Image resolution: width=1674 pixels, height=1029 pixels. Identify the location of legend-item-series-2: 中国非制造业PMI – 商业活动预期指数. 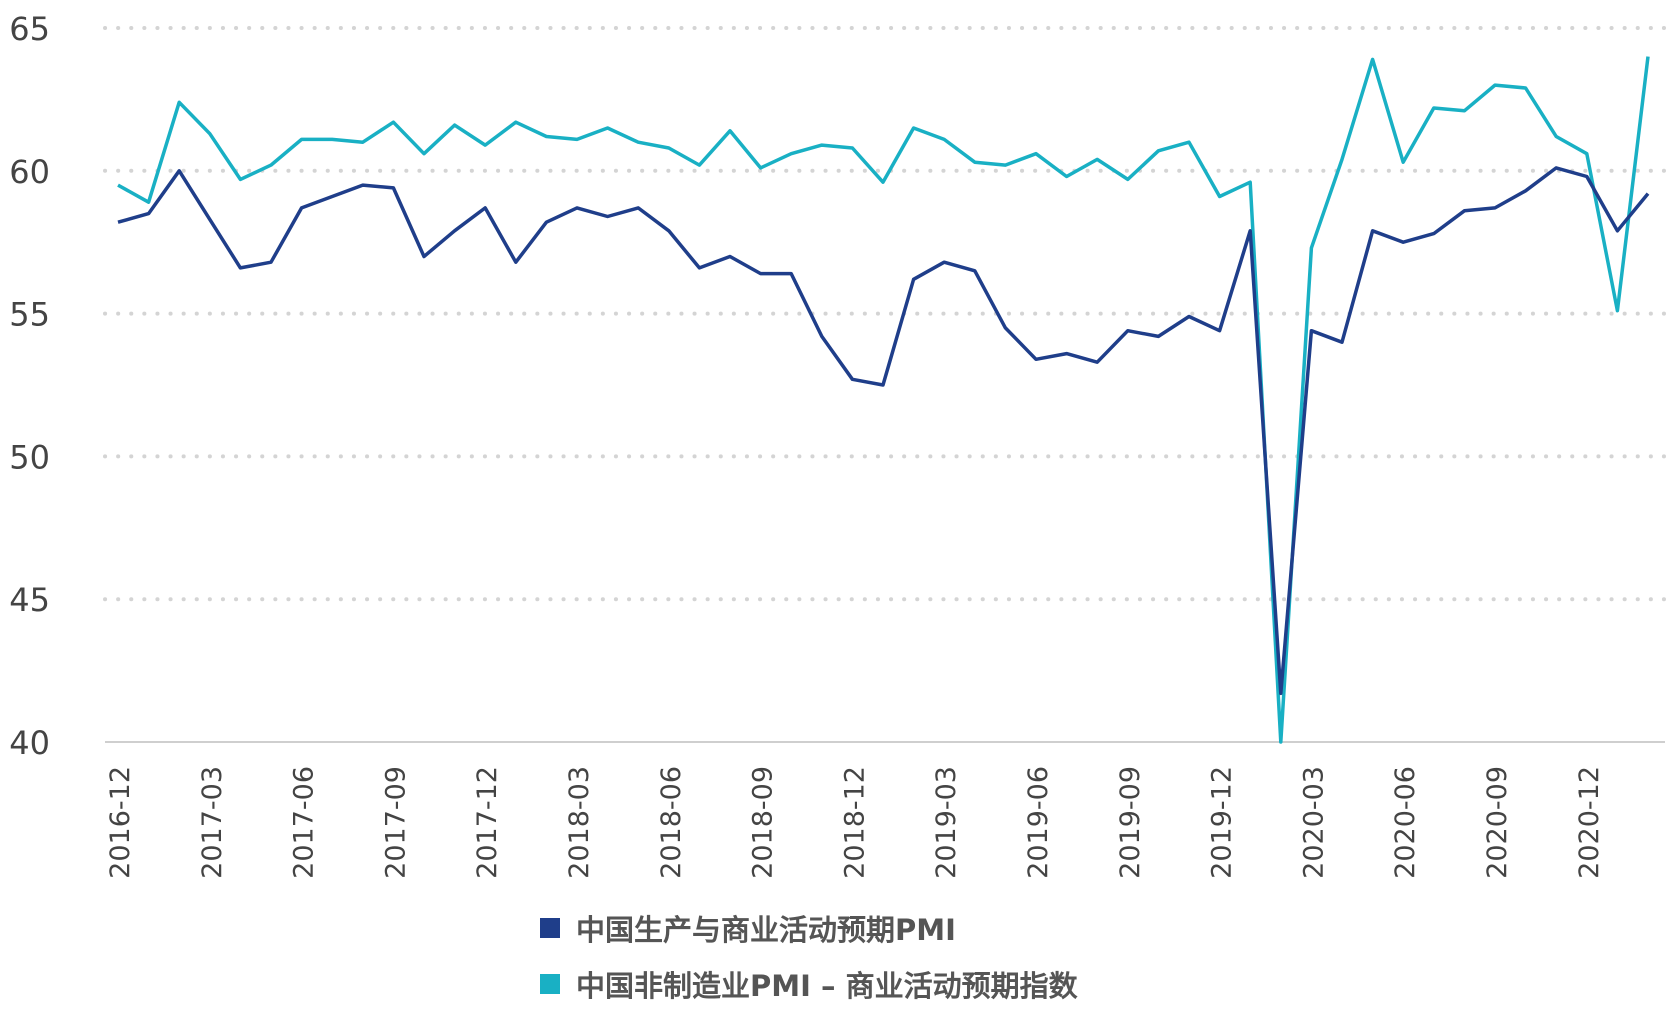
(809, 984).